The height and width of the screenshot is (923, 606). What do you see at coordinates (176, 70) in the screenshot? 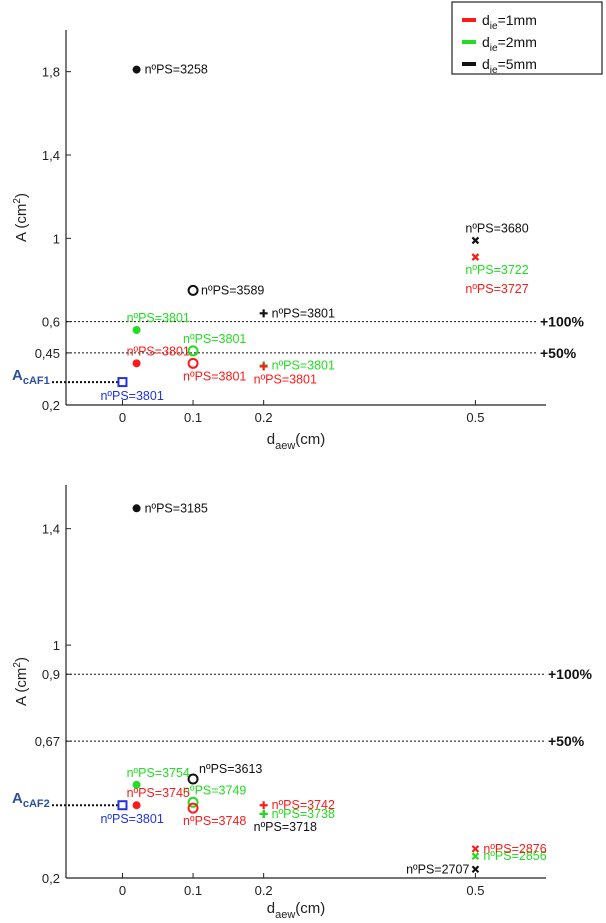
I see `data-point-label: nºPS=3258` at bounding box center [176, 70].